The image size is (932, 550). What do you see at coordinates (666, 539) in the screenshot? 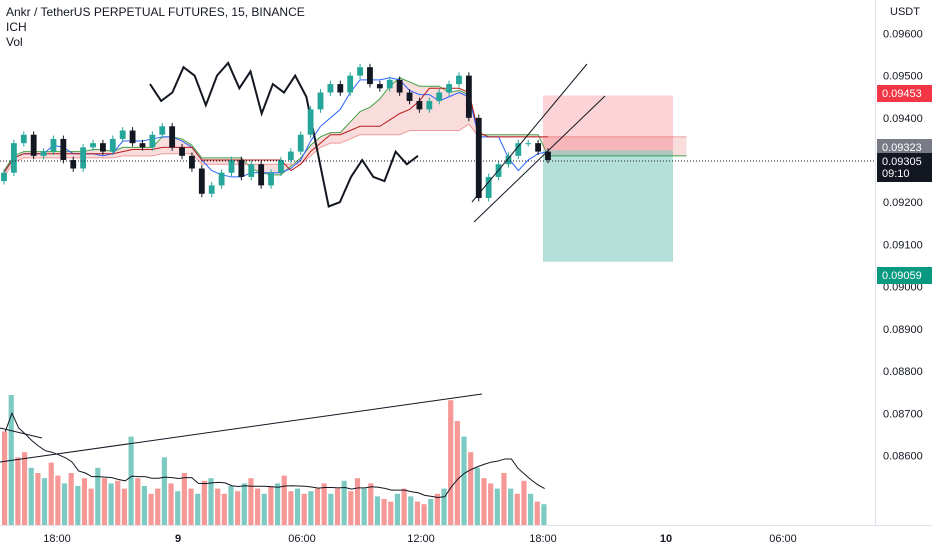
I see `time-tick-label: 10` at bounding box center [666, 539].